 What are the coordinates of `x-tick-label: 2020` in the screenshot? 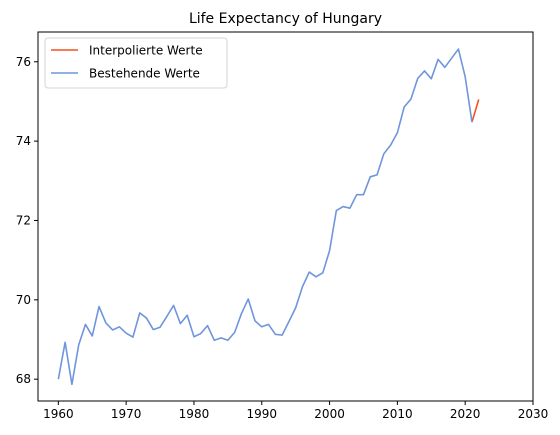 It's located at (465, 414).